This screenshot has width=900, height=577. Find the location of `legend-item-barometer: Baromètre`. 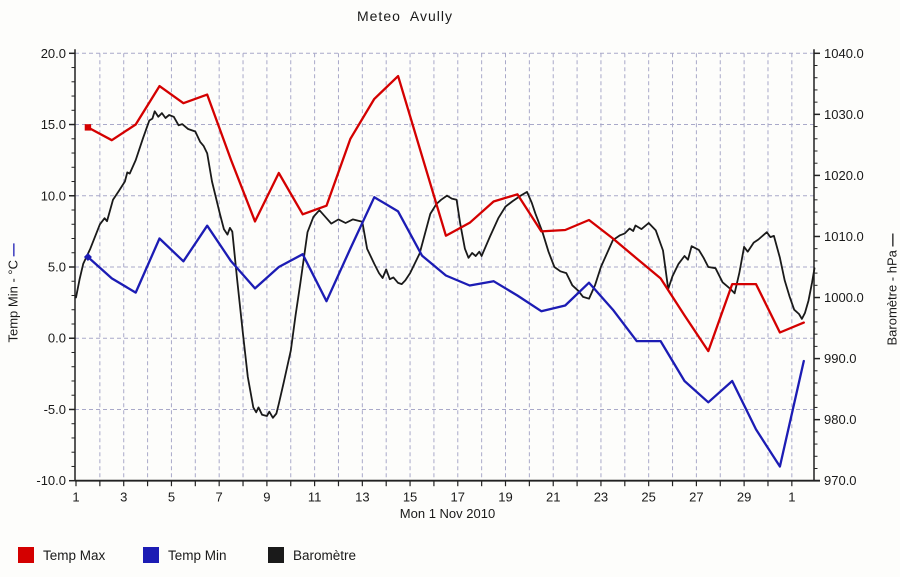

legend-item-barometer: Baromètre is located at coordinates (312, 555).